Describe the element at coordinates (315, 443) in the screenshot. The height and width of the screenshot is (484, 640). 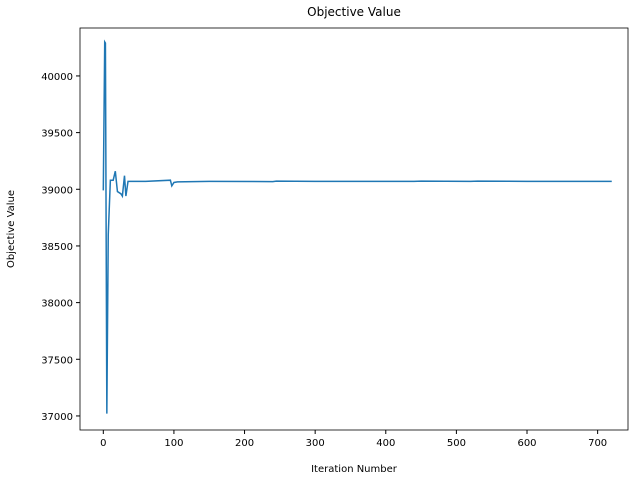
I see `x-tick-label: 300` at that location.